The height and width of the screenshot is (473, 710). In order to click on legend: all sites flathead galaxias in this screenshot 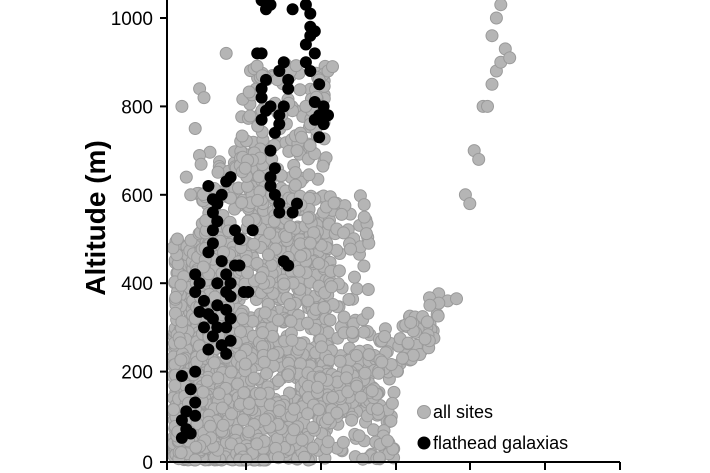, I will do `click(492, 427)`.